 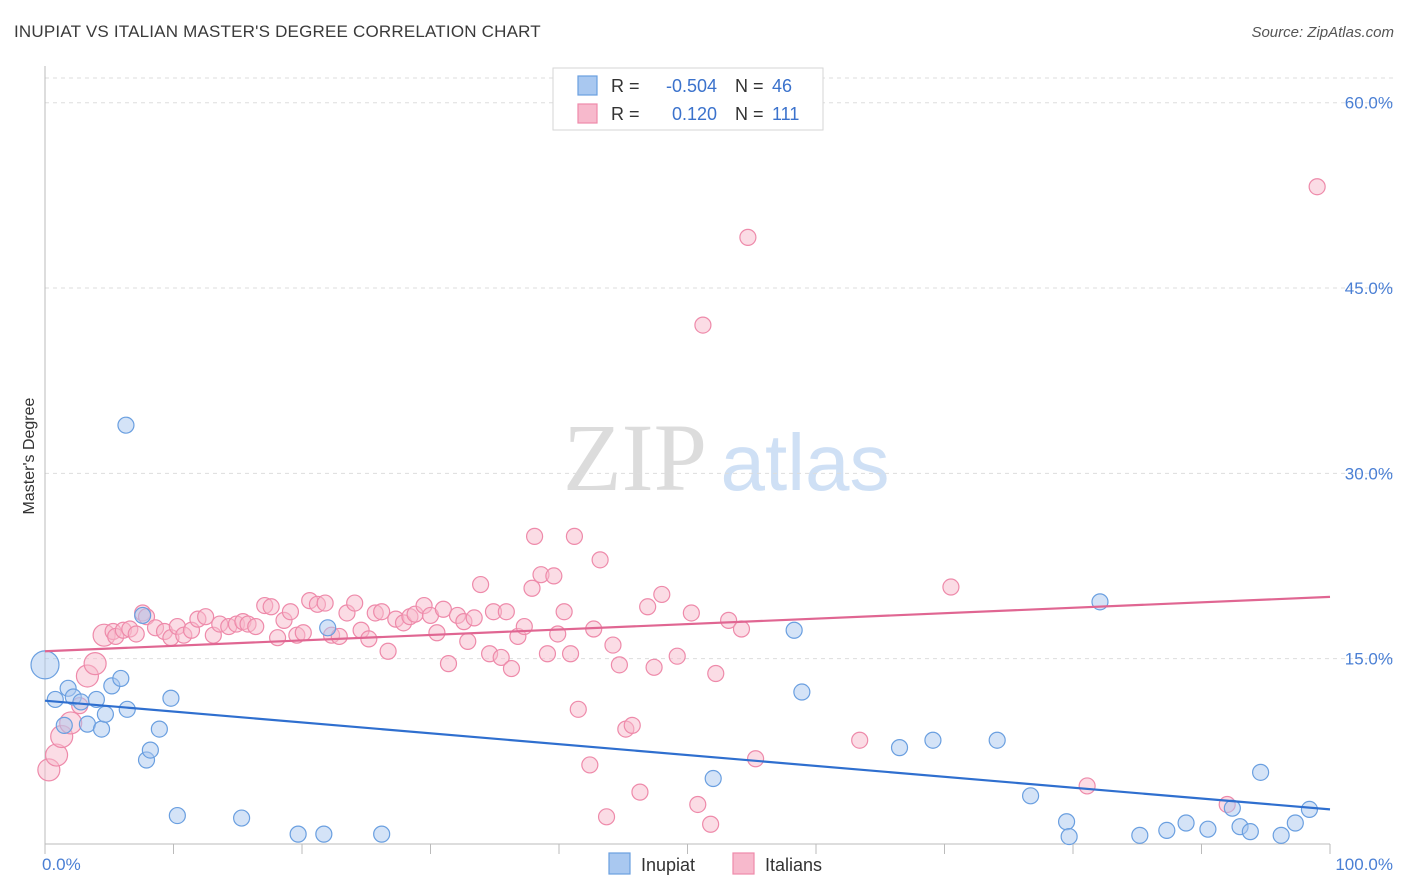 What do you see at coordinates (1369, 103) in the screenshot?
I see `y-tick-label-60: 60.0%` at bounding box center [1369, 103].